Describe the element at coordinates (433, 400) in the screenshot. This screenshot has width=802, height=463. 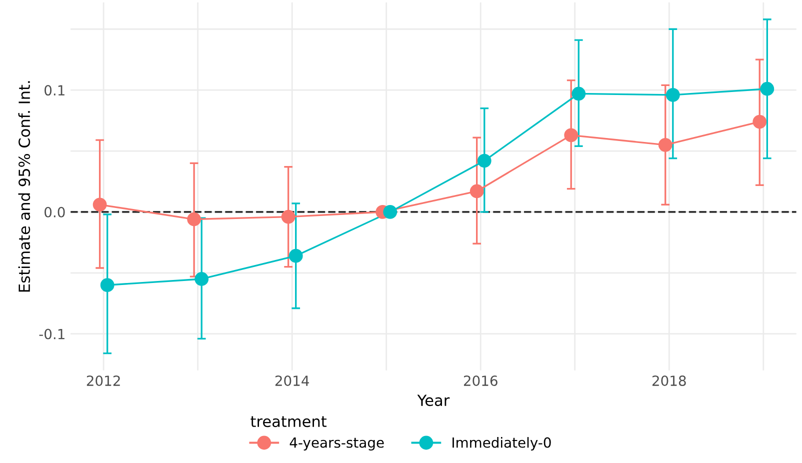
I see `x-axis-title: Year` at that location.